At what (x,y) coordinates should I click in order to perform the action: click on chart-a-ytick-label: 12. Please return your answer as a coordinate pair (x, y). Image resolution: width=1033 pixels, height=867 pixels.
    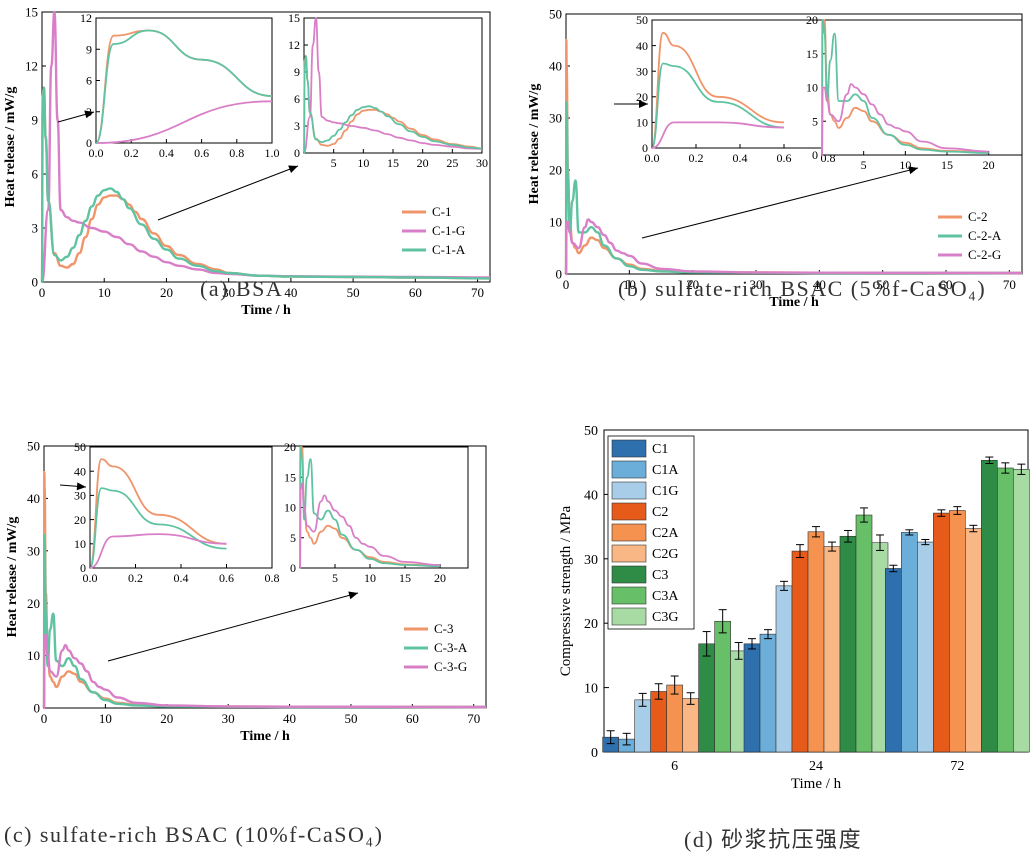
    Looking at the image, I should click on (31, 66).